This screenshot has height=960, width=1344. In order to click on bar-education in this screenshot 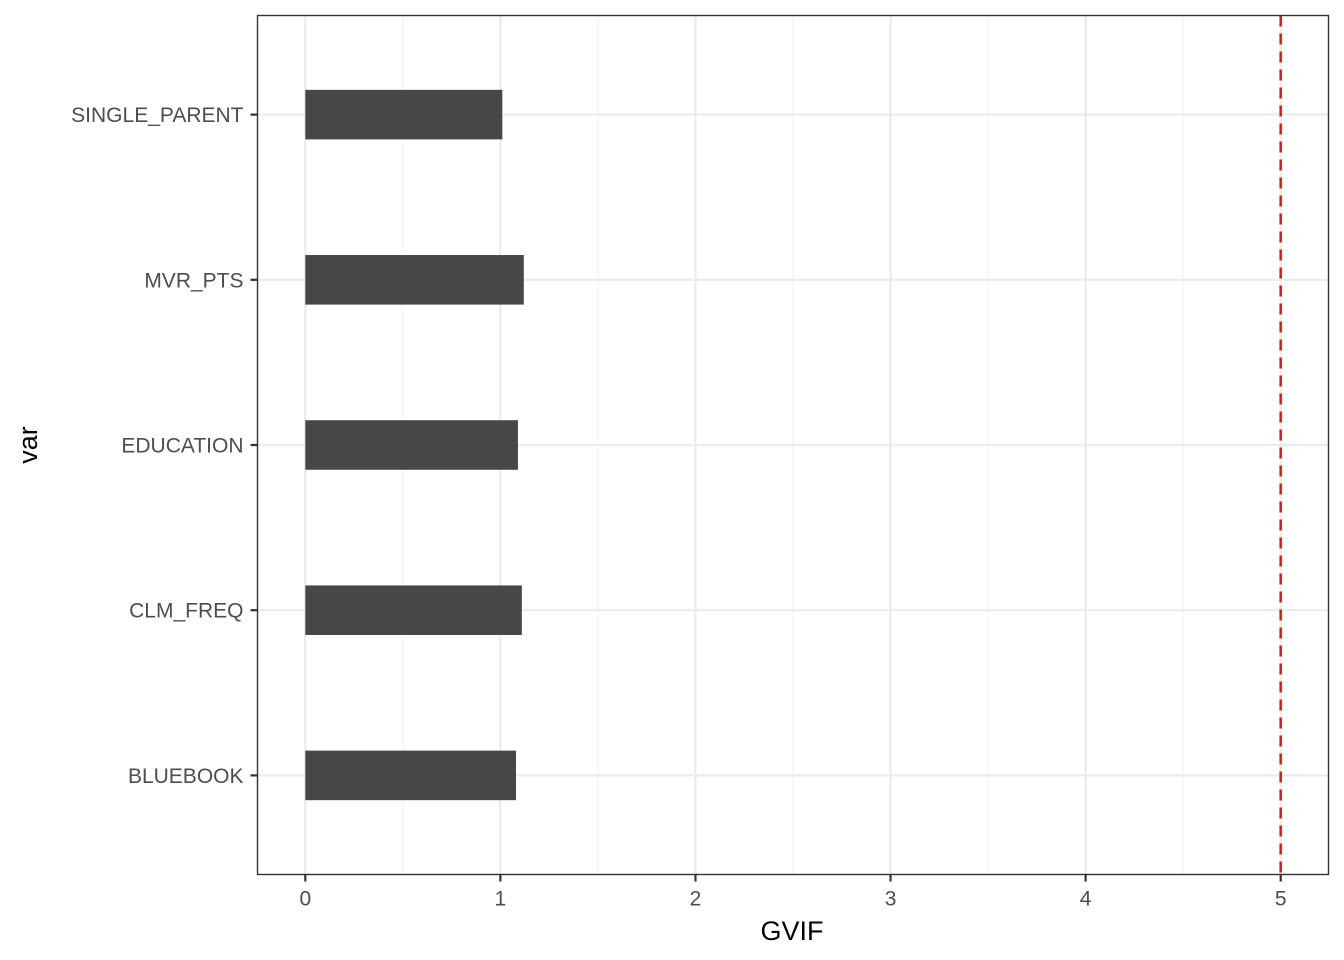, I will do `click(411, 445)`.